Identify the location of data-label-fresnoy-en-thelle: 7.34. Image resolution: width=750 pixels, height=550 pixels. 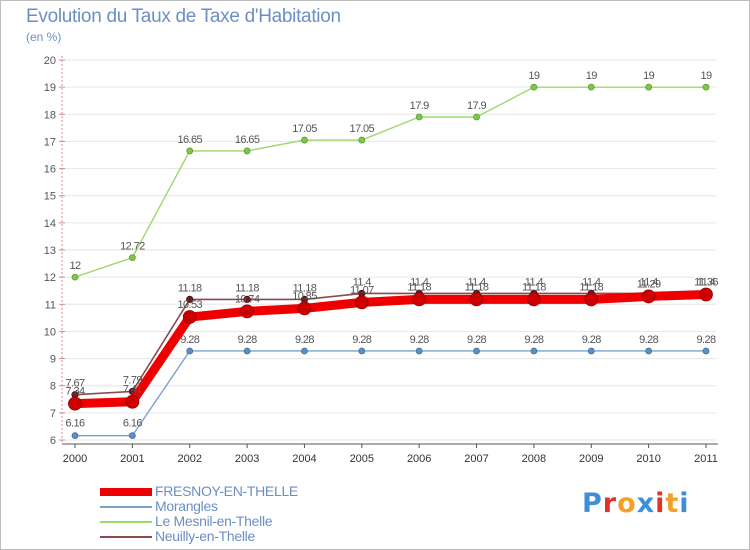
(74, 392).